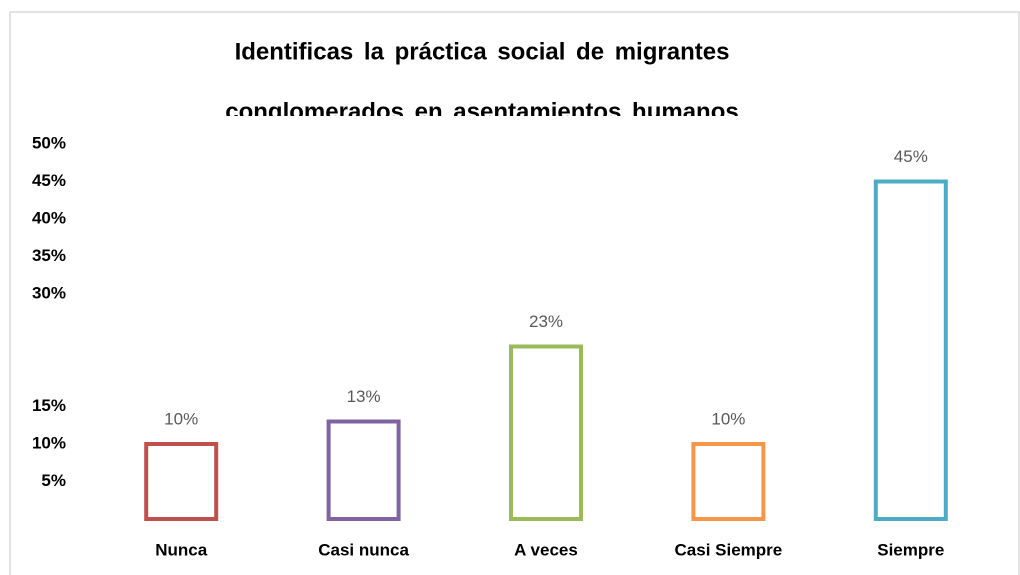 Image resolution: width=1020 pixels, height=575 pixels. What do you see at coordinates (49, 405) in the screenshot?
I see `y-tick-label: 15%` at bounding box center [49, 405].